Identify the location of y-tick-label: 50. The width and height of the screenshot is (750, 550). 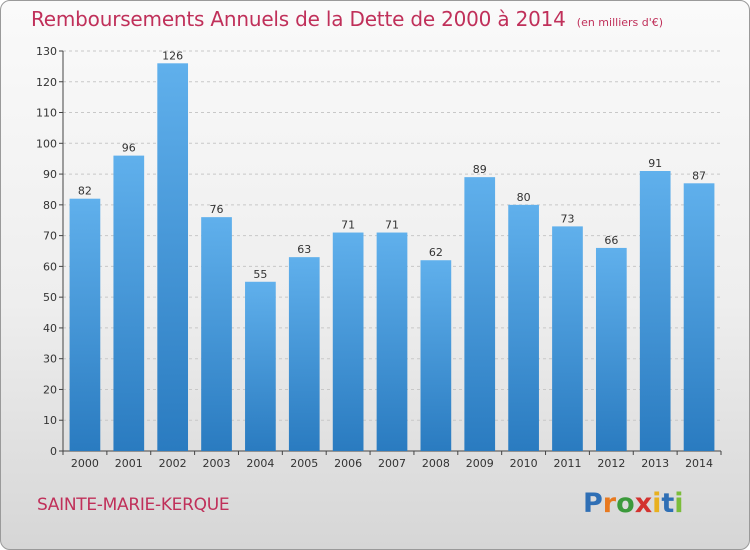
(50, 297).